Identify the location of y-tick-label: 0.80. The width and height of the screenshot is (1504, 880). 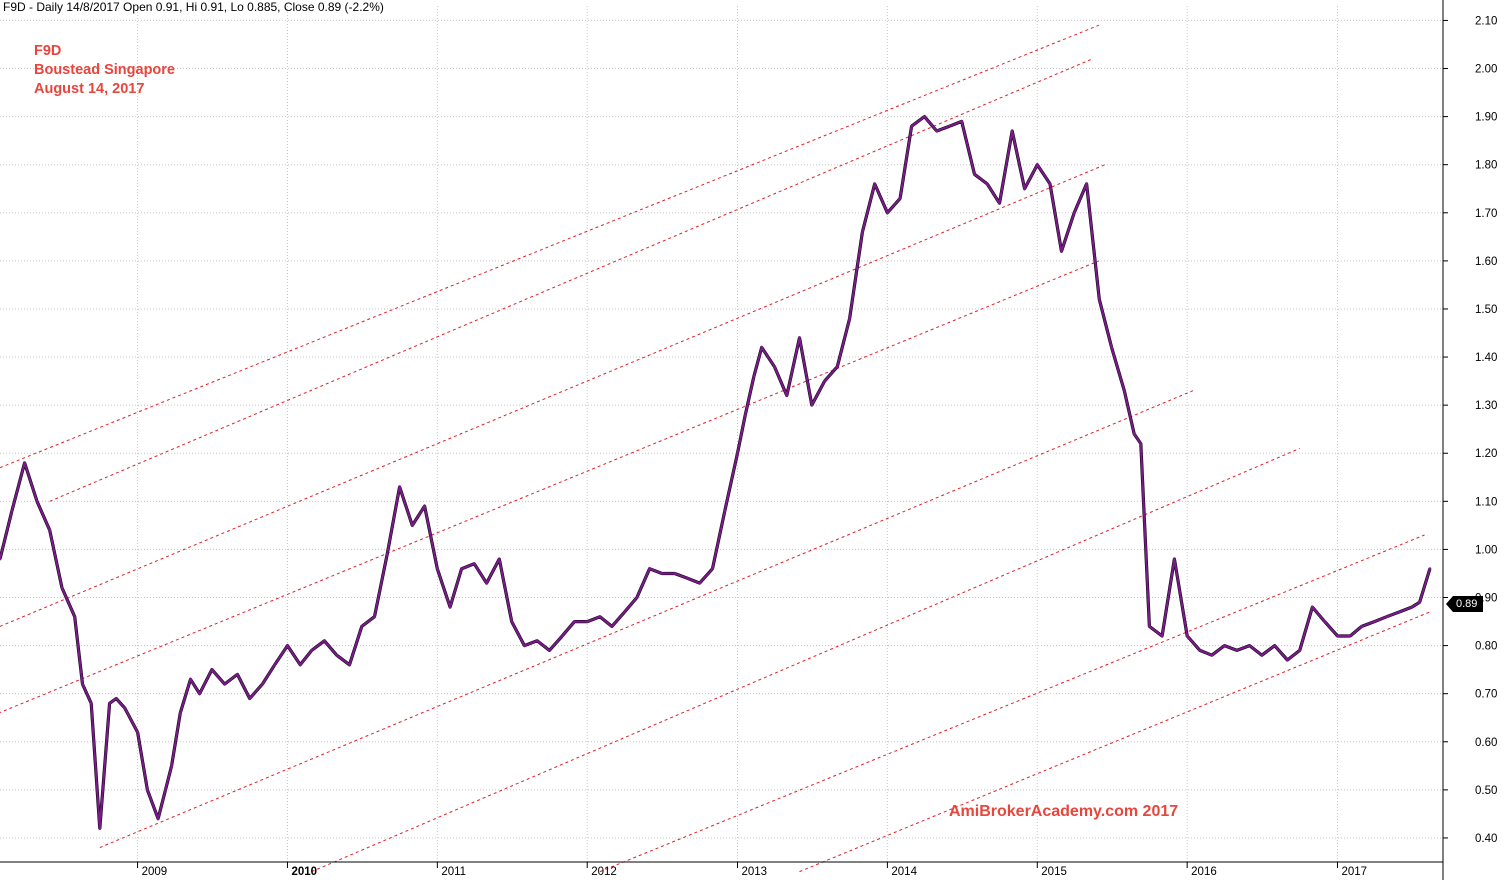
(1486, 647).